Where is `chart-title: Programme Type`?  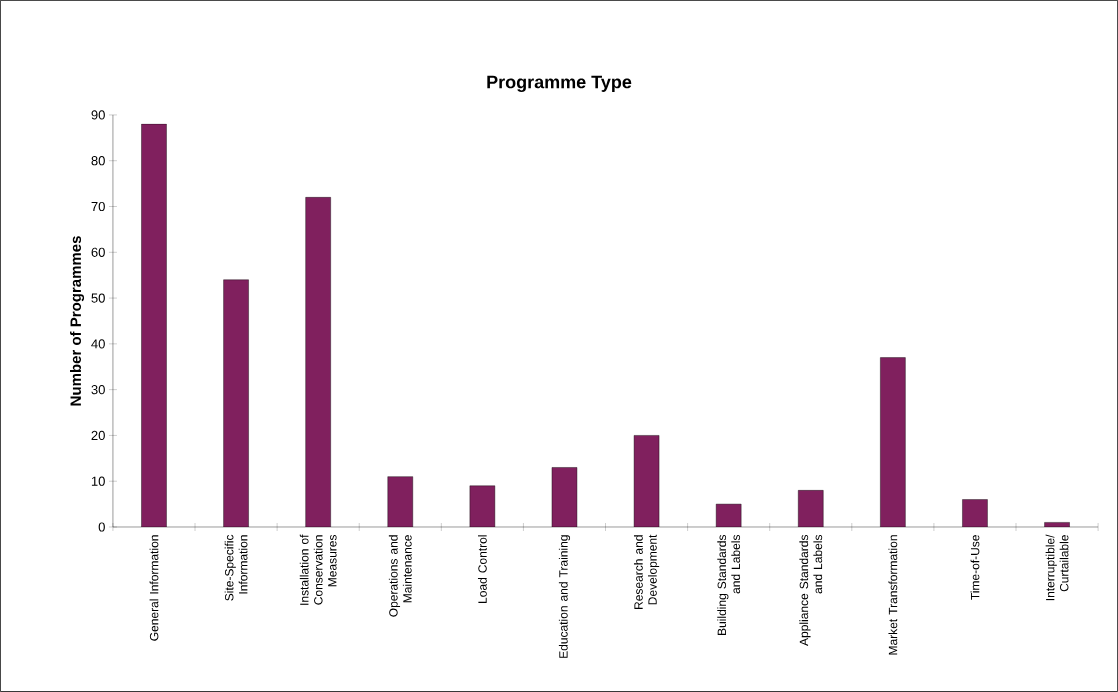 chart-title: Programme Type is located at coordinates (559, 84).